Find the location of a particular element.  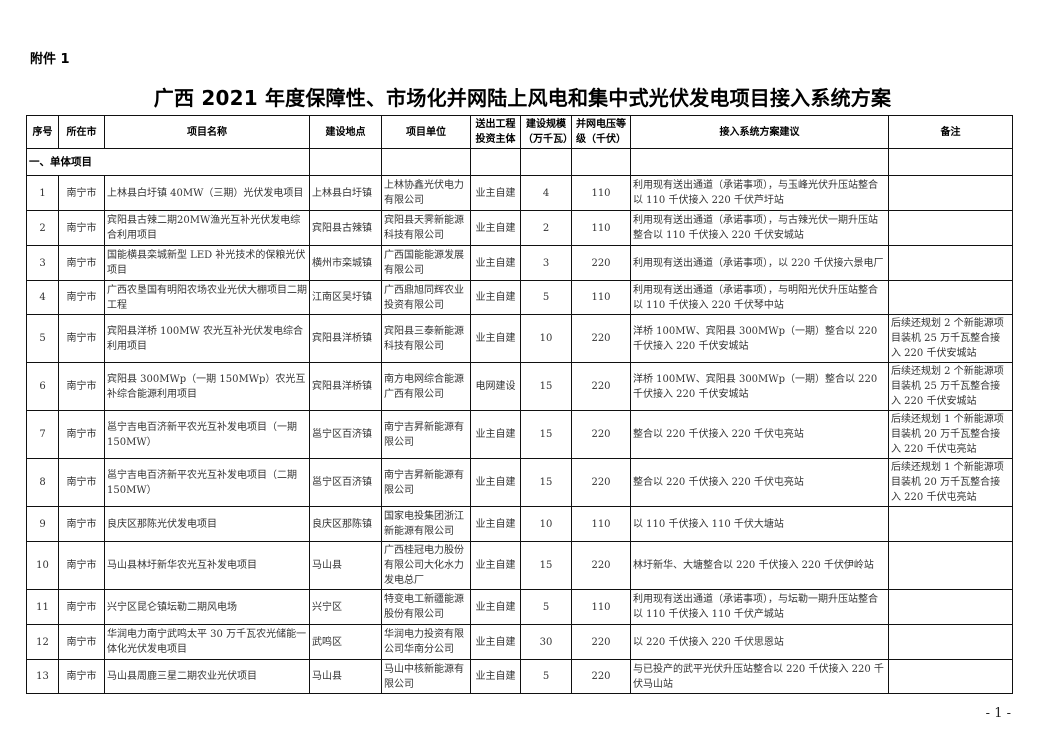

cell-unit: 广西桂冠电力股份有限公司大化水力发电总厂 is located at coordinates (426, 565).